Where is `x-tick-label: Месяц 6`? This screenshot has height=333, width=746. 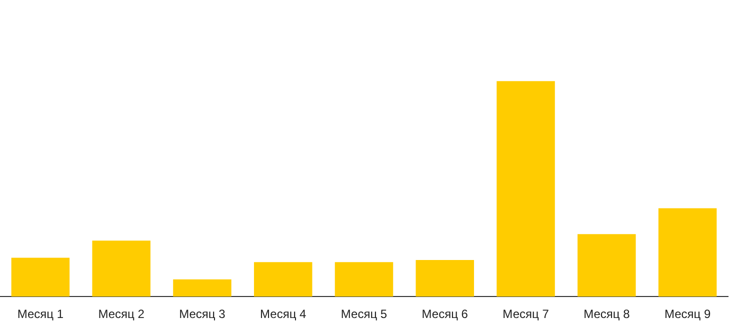 x-tick-label: Месяц 6 is located at coordinates (445, 314).